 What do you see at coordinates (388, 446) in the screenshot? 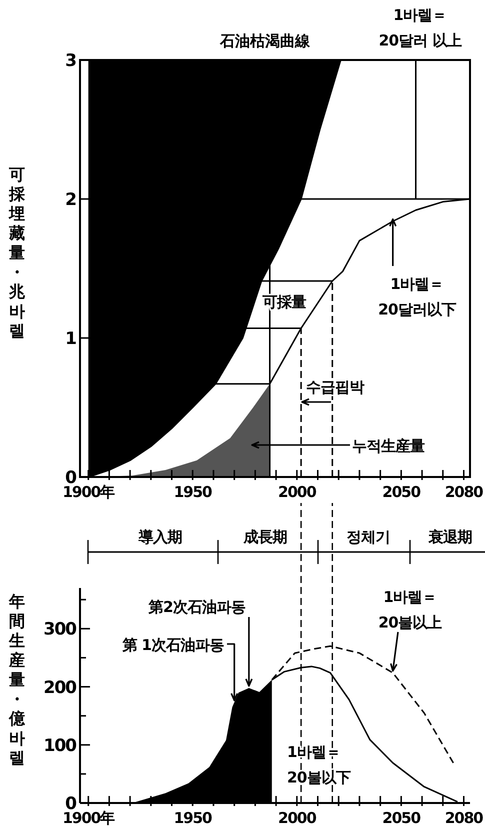
I see `annotation: 누적生産量` at bounding box center [388, 446].